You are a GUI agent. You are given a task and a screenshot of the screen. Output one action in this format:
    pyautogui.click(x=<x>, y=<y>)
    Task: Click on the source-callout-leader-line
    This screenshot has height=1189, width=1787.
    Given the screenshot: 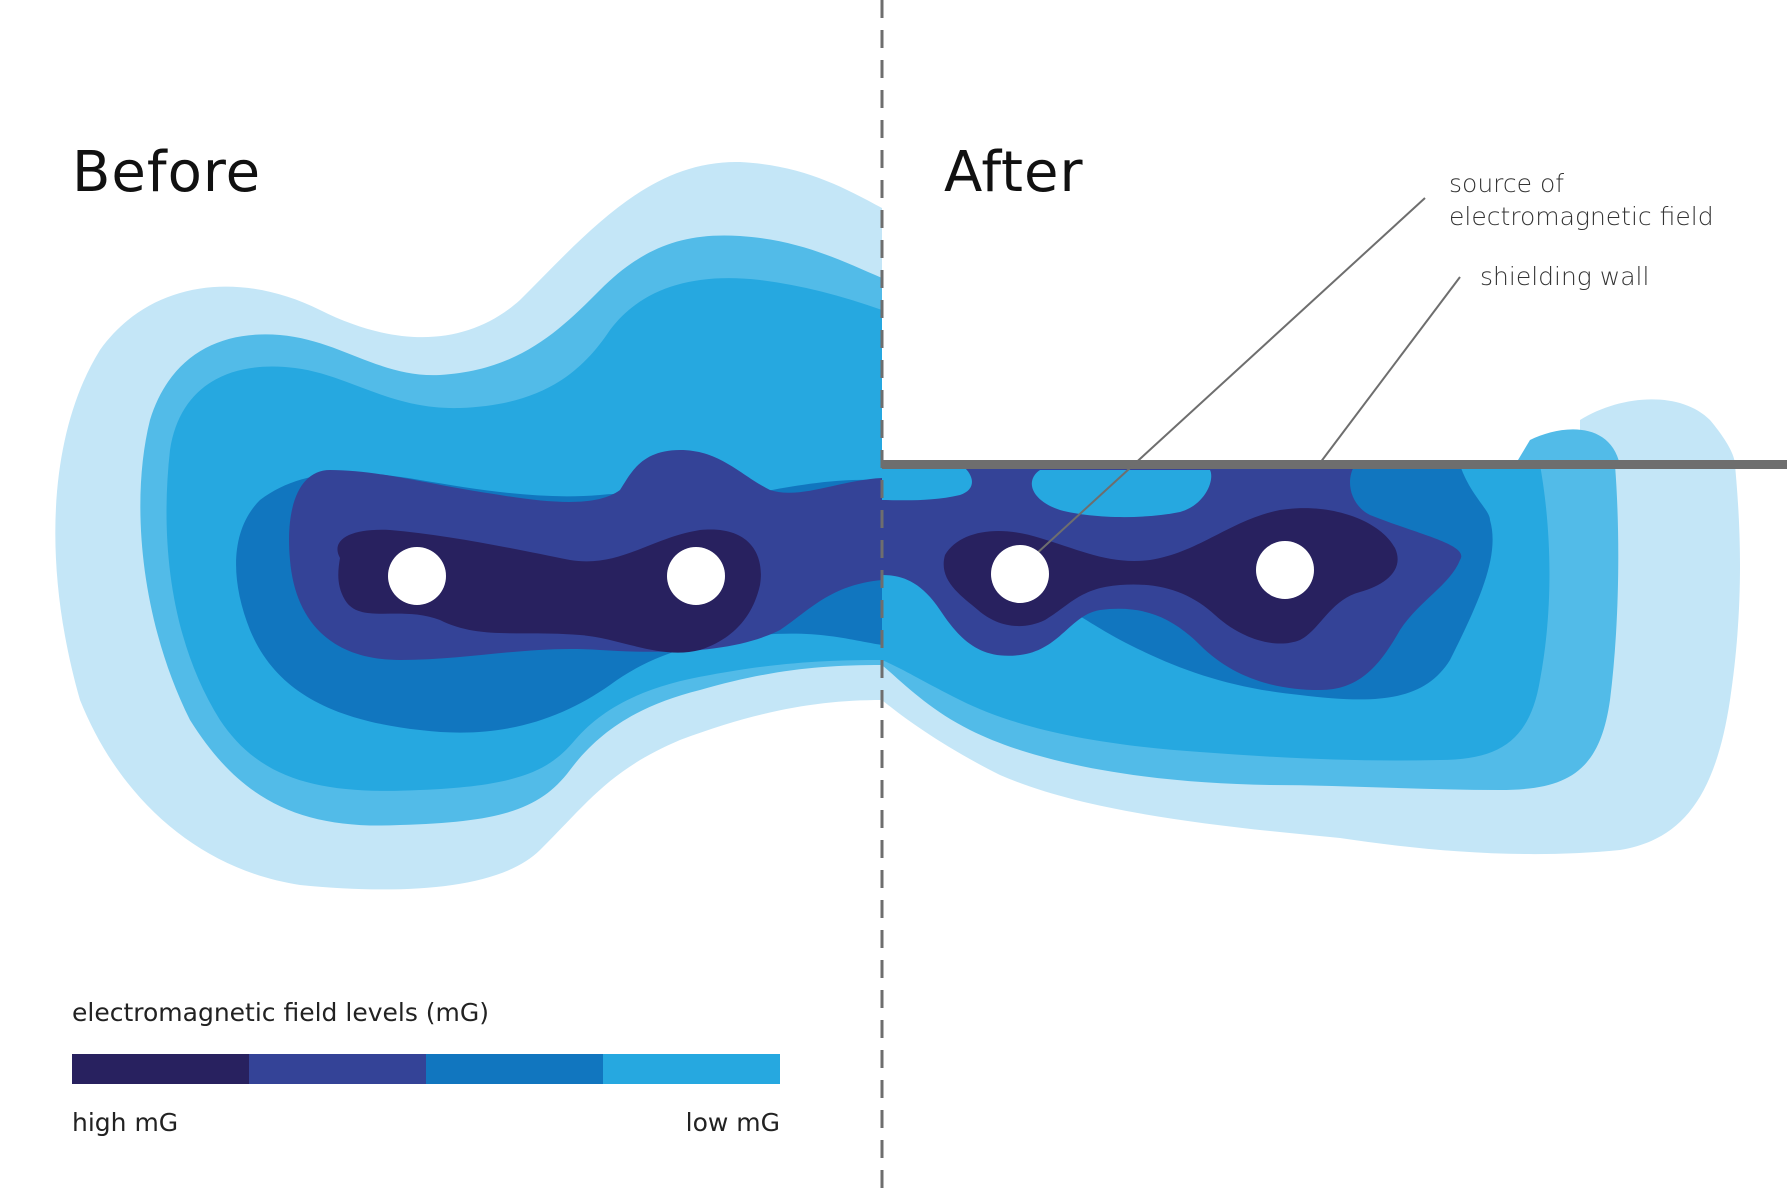 What is the action you would take?
    pyautogui.click(x=1230, y=376)
    